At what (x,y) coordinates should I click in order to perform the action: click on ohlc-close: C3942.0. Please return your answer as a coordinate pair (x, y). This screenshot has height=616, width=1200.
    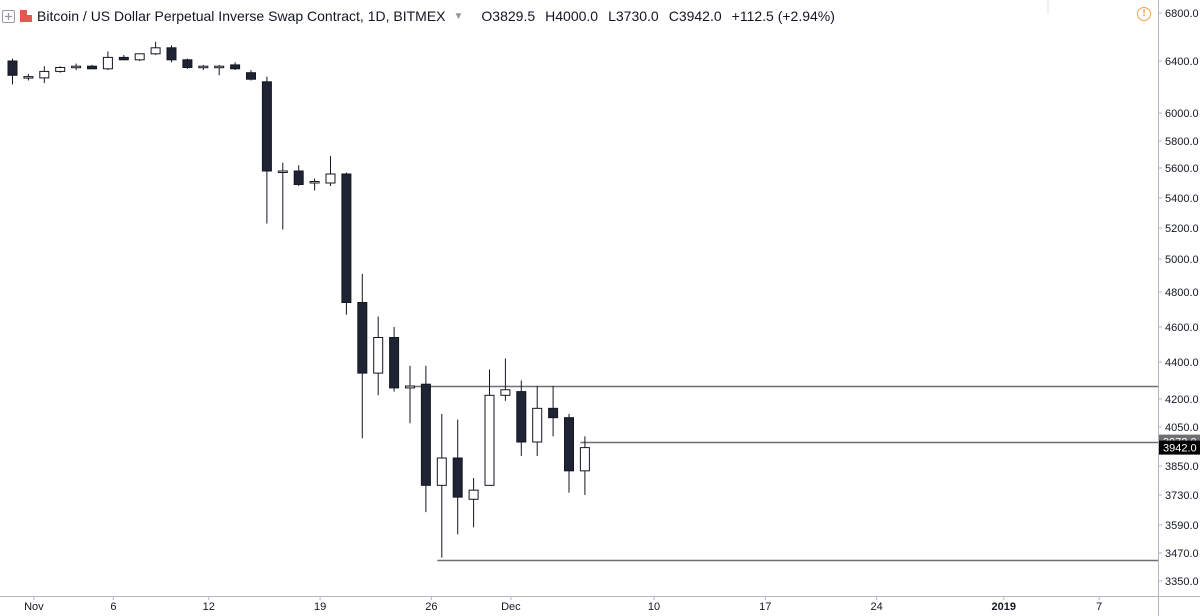
    Looking at the image, I should click on (695, 16).